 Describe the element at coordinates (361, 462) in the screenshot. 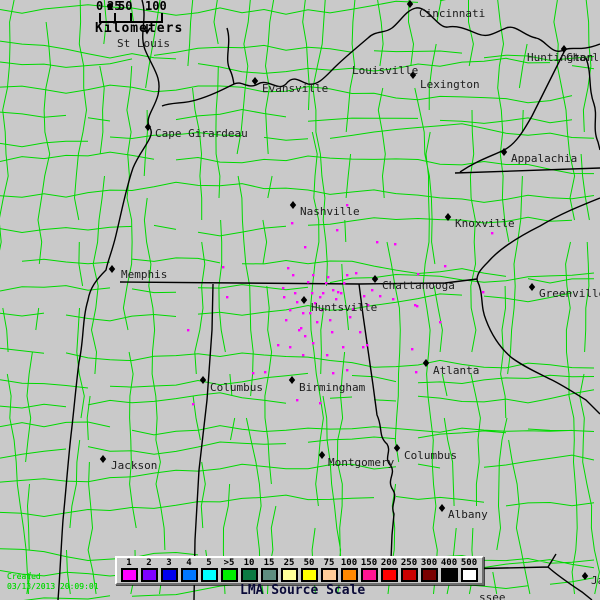

I see `city-label: Montgomery` at that location.